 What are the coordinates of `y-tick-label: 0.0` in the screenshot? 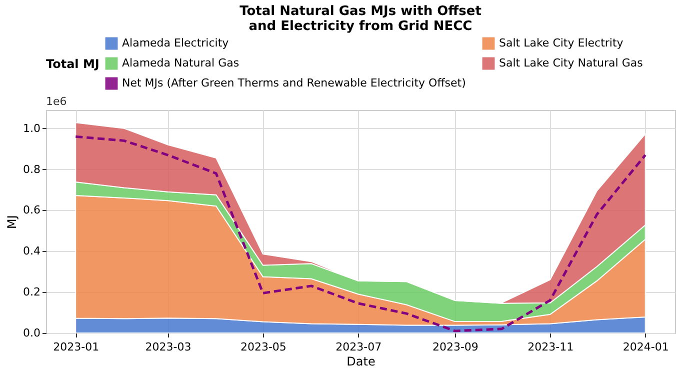 It's located at (31, 333).